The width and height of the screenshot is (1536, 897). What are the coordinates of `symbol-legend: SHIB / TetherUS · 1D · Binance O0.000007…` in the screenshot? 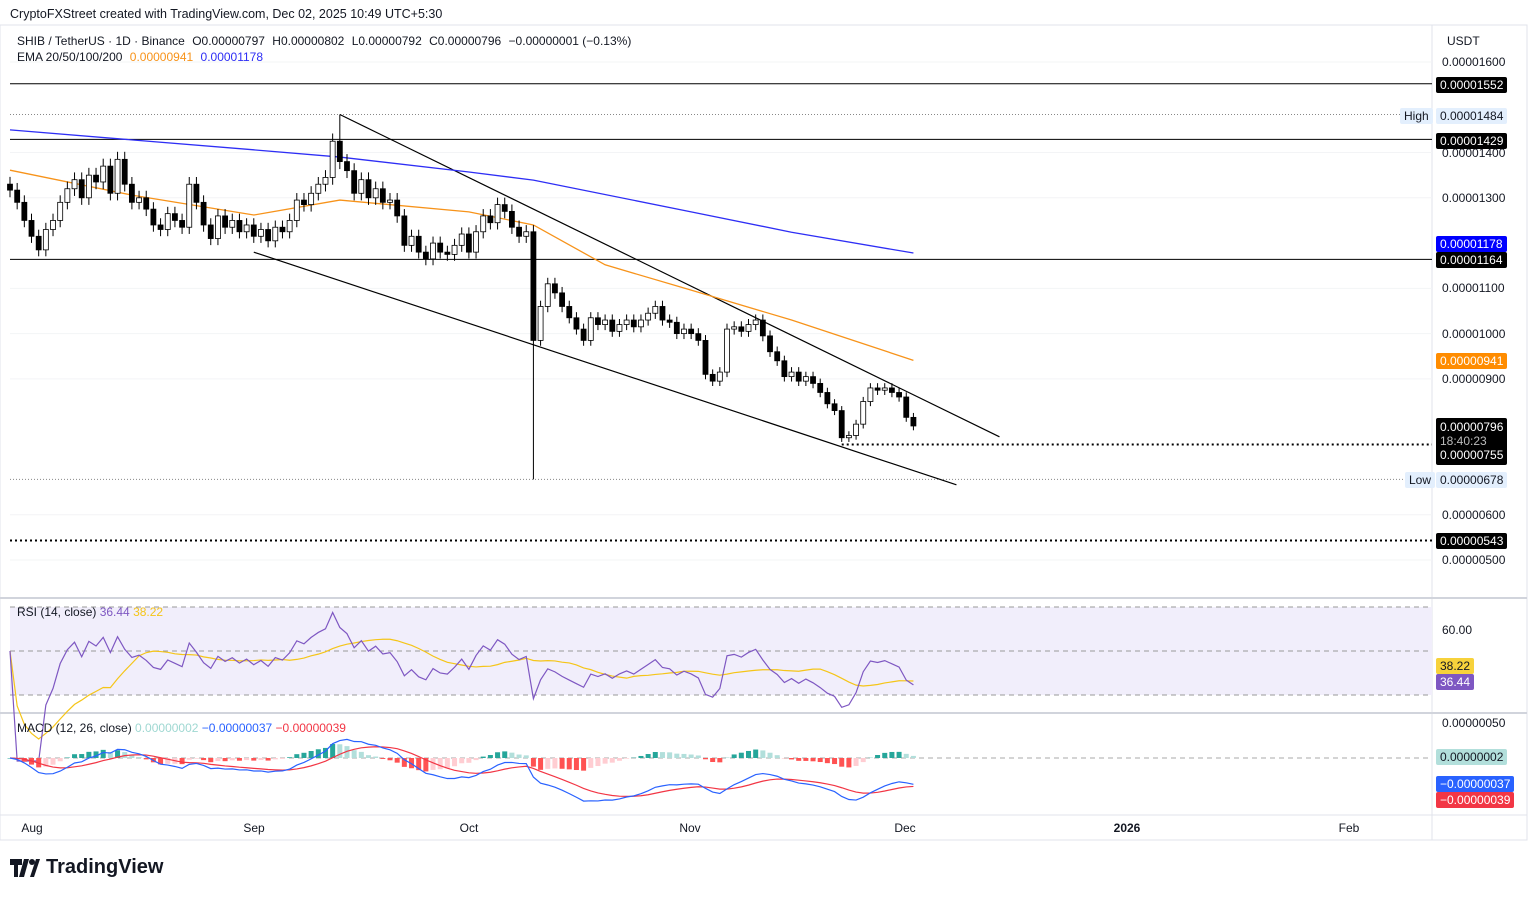 It's located at (326, 41).